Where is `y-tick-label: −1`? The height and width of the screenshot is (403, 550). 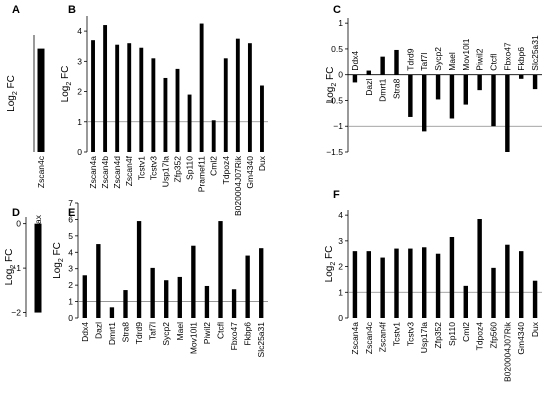 y-tick-label: −1 is located at coordinates (16, 268).